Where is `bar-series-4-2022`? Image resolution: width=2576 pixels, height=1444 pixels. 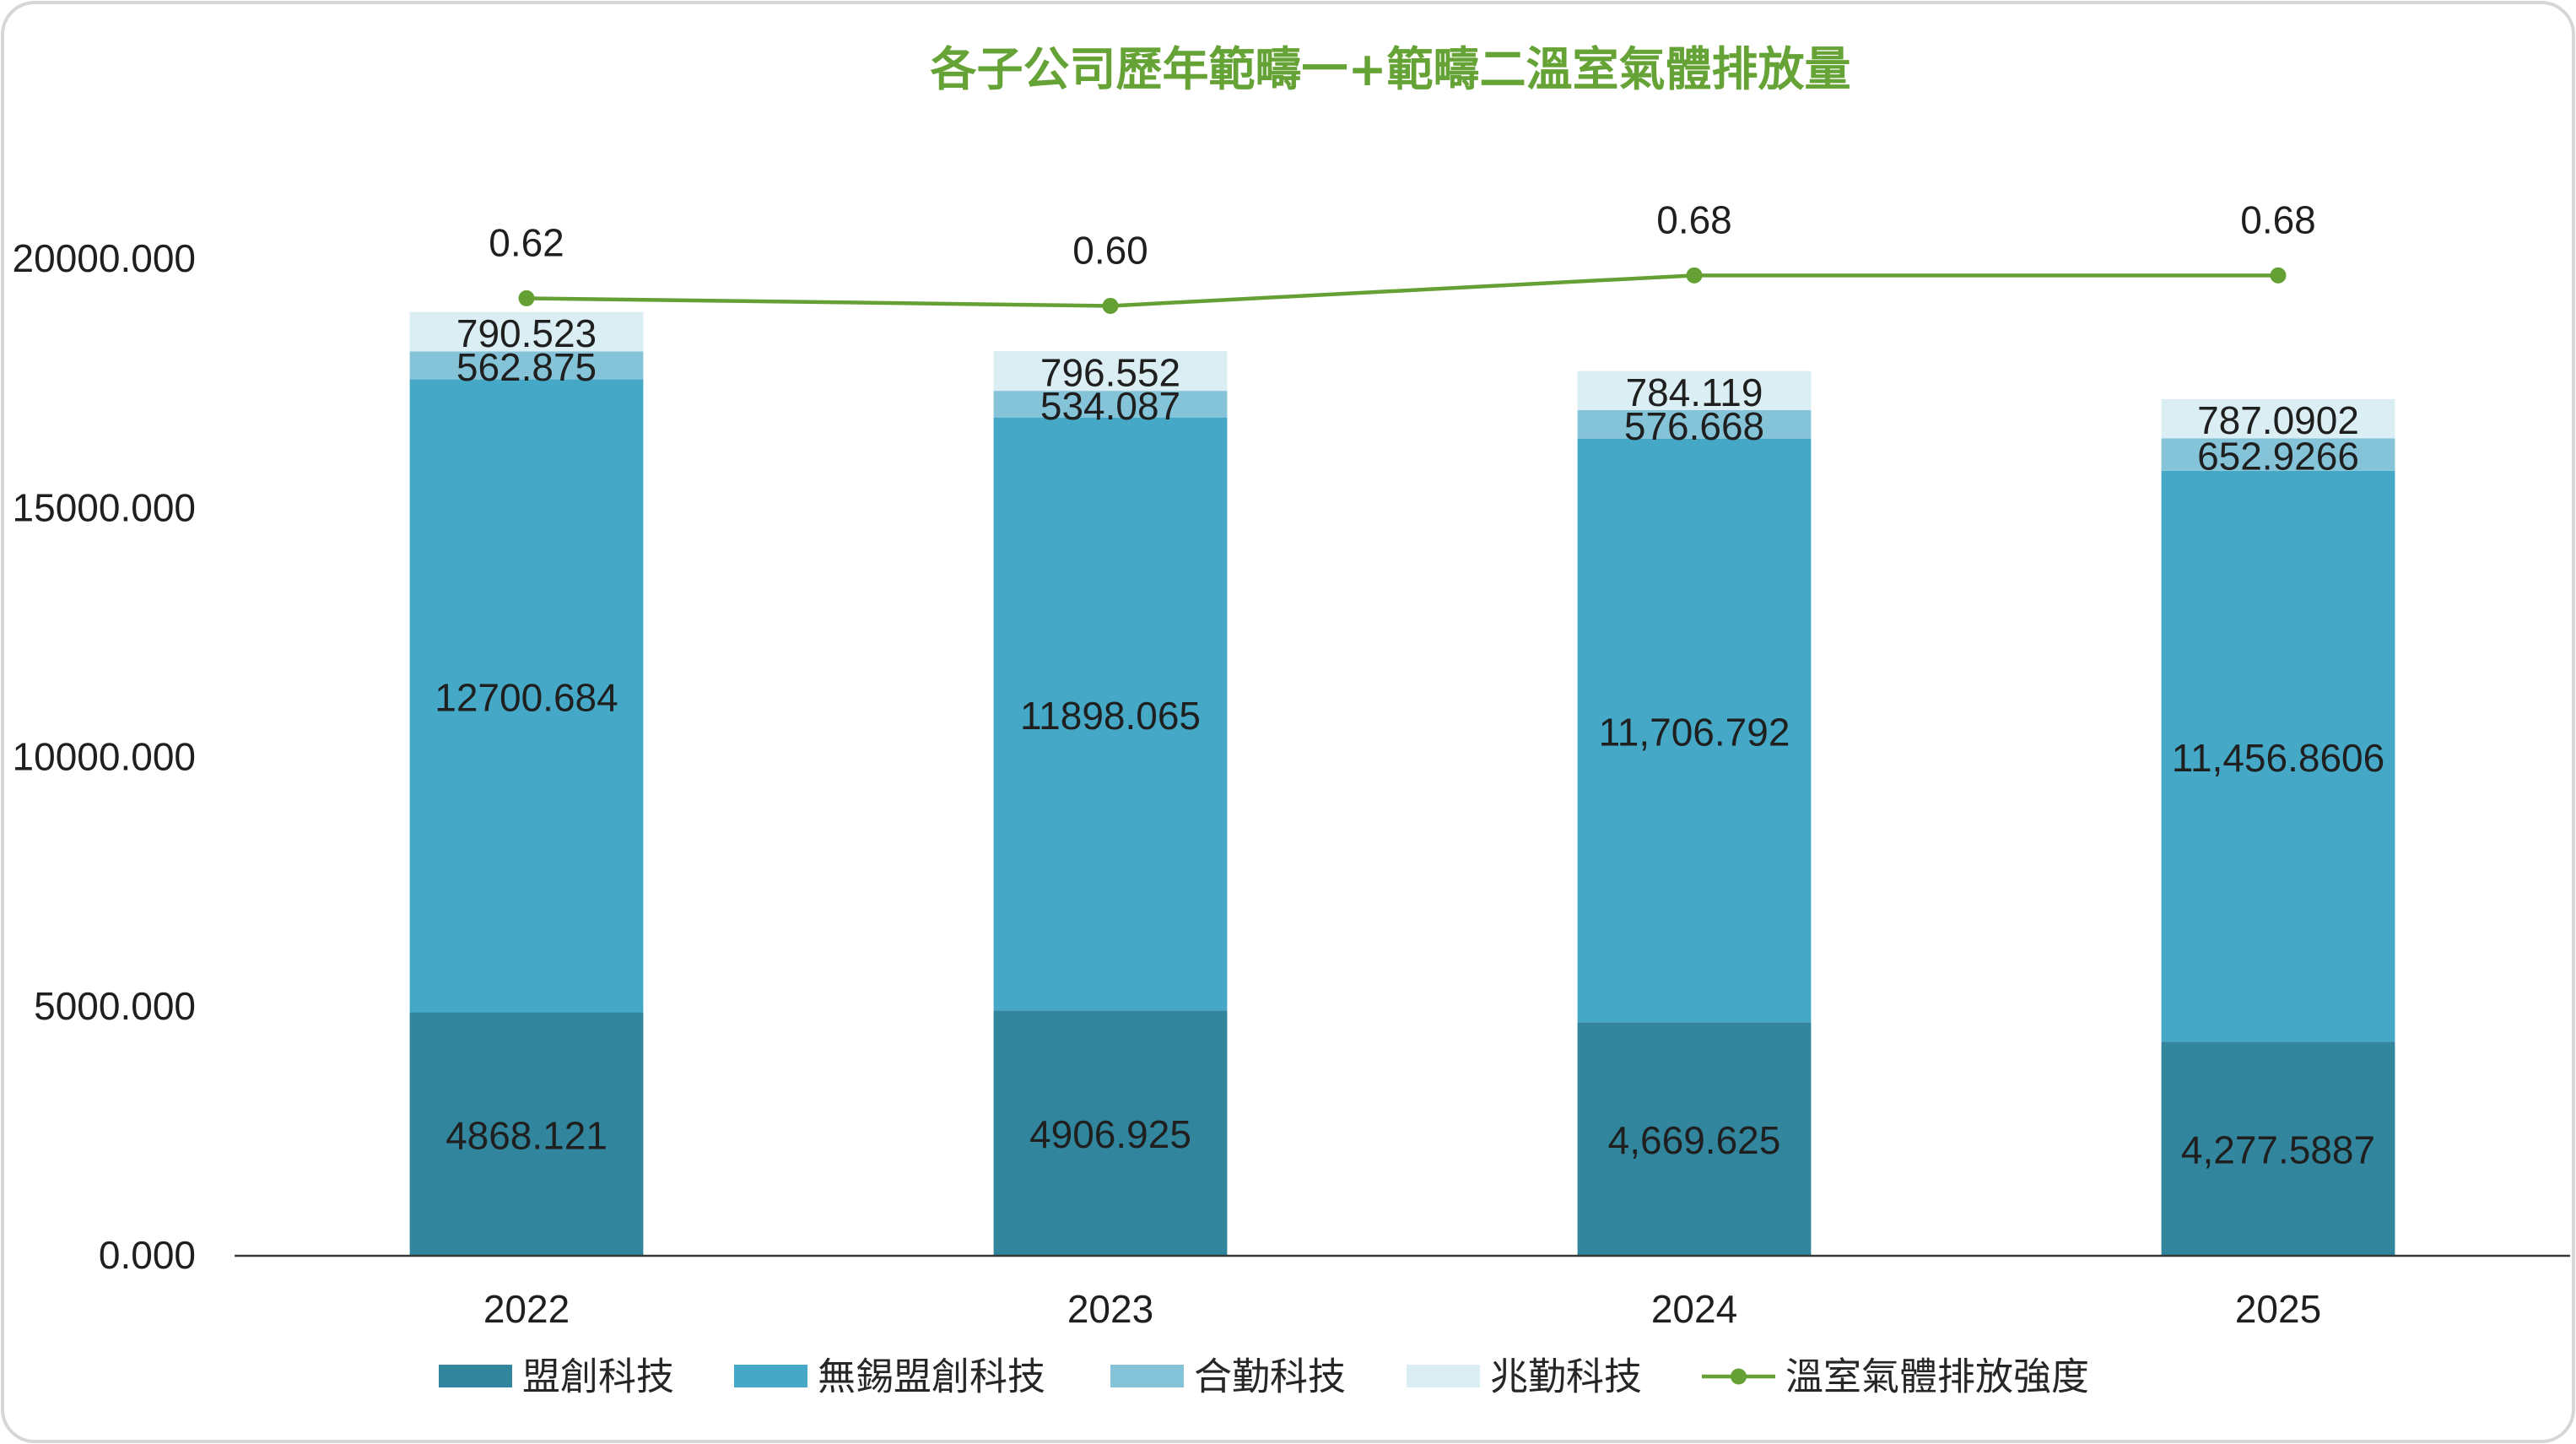 bar-series-4-2022 is located at coordinates (526, 332).